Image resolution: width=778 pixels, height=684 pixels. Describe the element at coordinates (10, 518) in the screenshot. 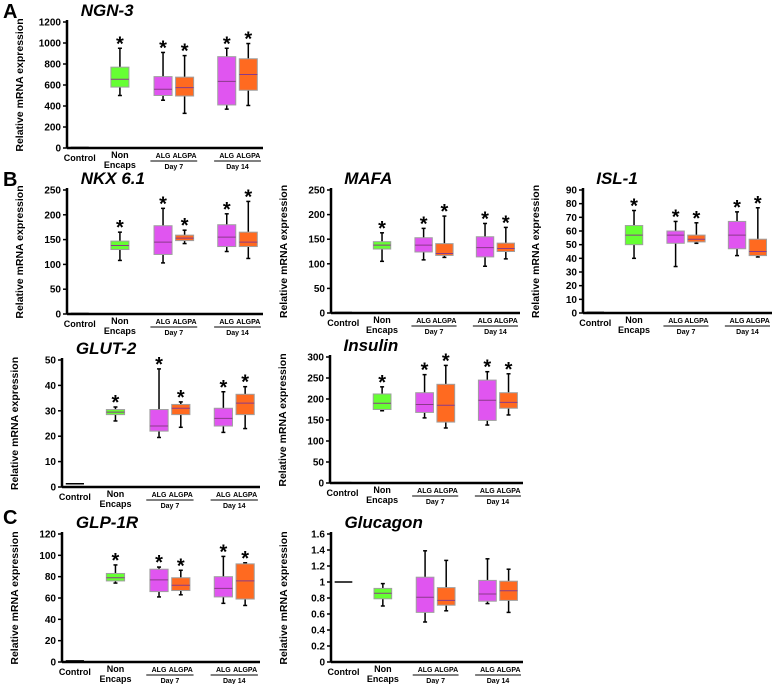

I see `panel-label-c: C` at that location.